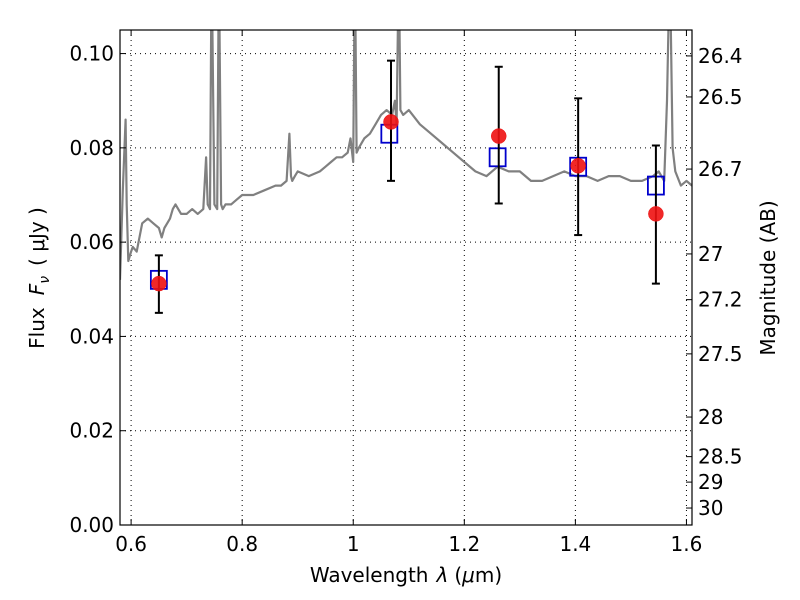 Image resolution: width=800 pixels, height=600 pixels. Describe the element at coordinates (464, 544) in the screenshot. I see `x-tick-label: 1.2` at that location.